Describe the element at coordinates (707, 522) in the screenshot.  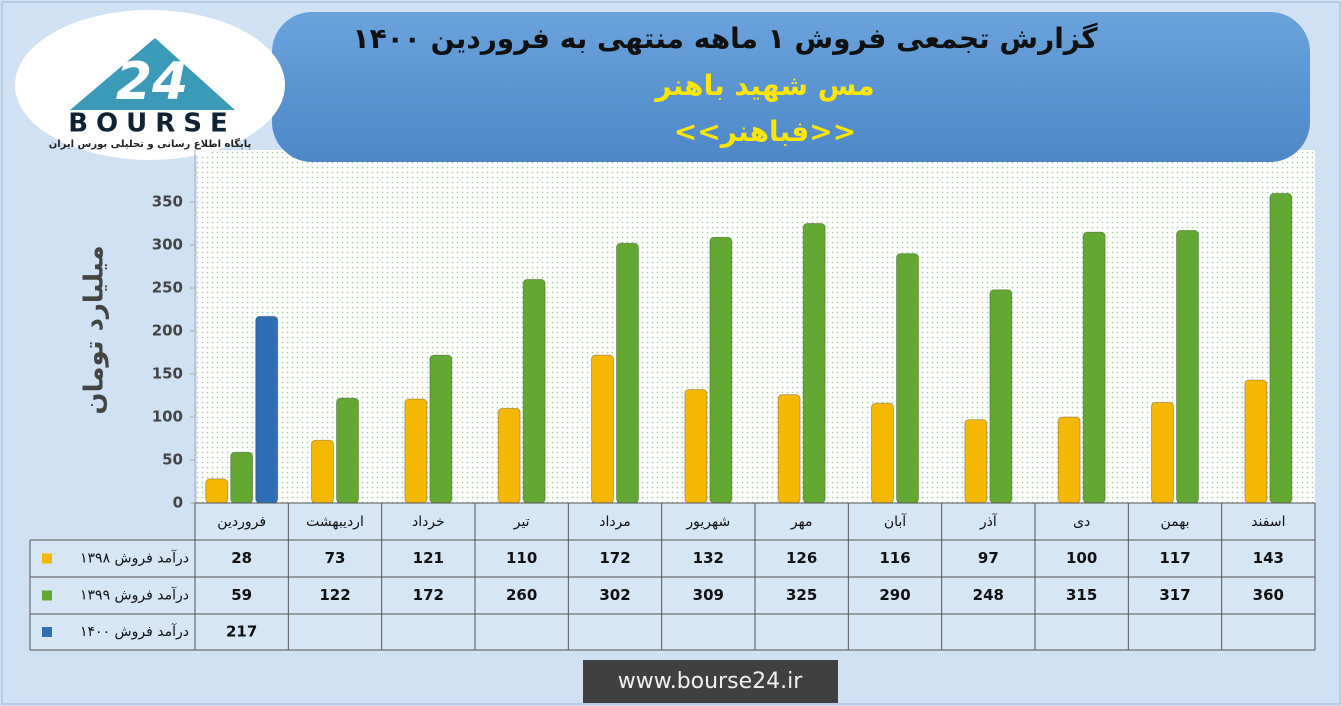
I see `x-tick-label: شهریور` at that location.